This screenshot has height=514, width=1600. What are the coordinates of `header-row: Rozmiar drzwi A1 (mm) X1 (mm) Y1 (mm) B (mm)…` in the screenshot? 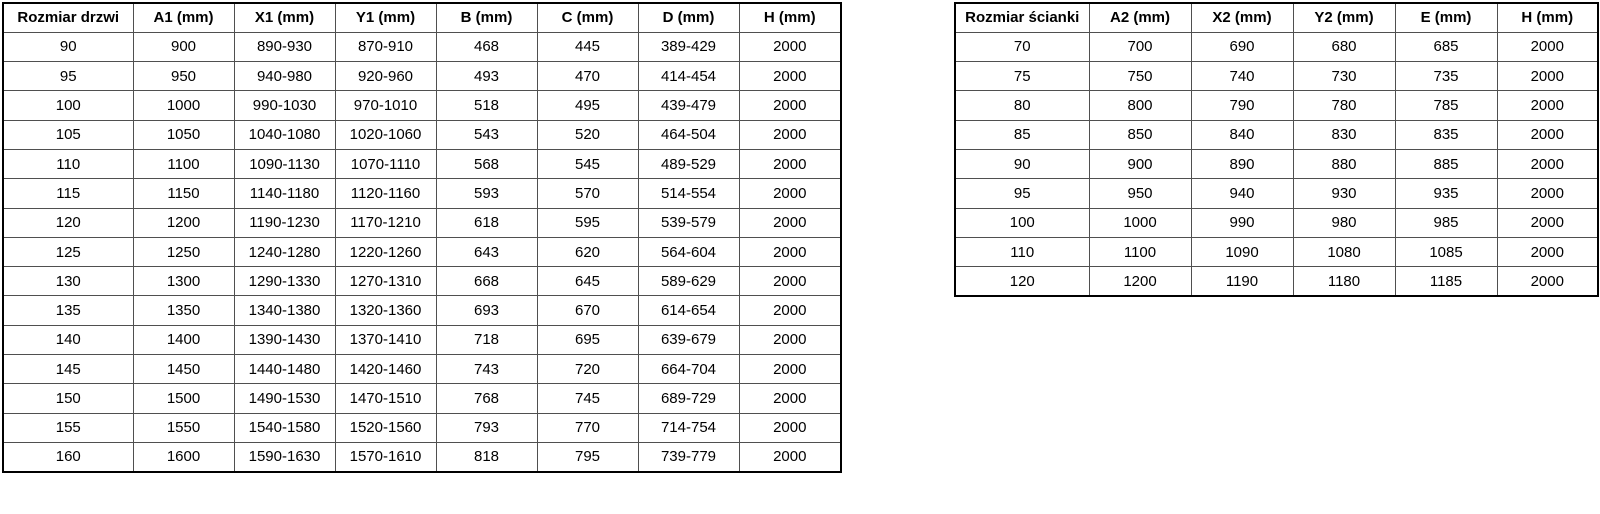 It's located at (422, 17).